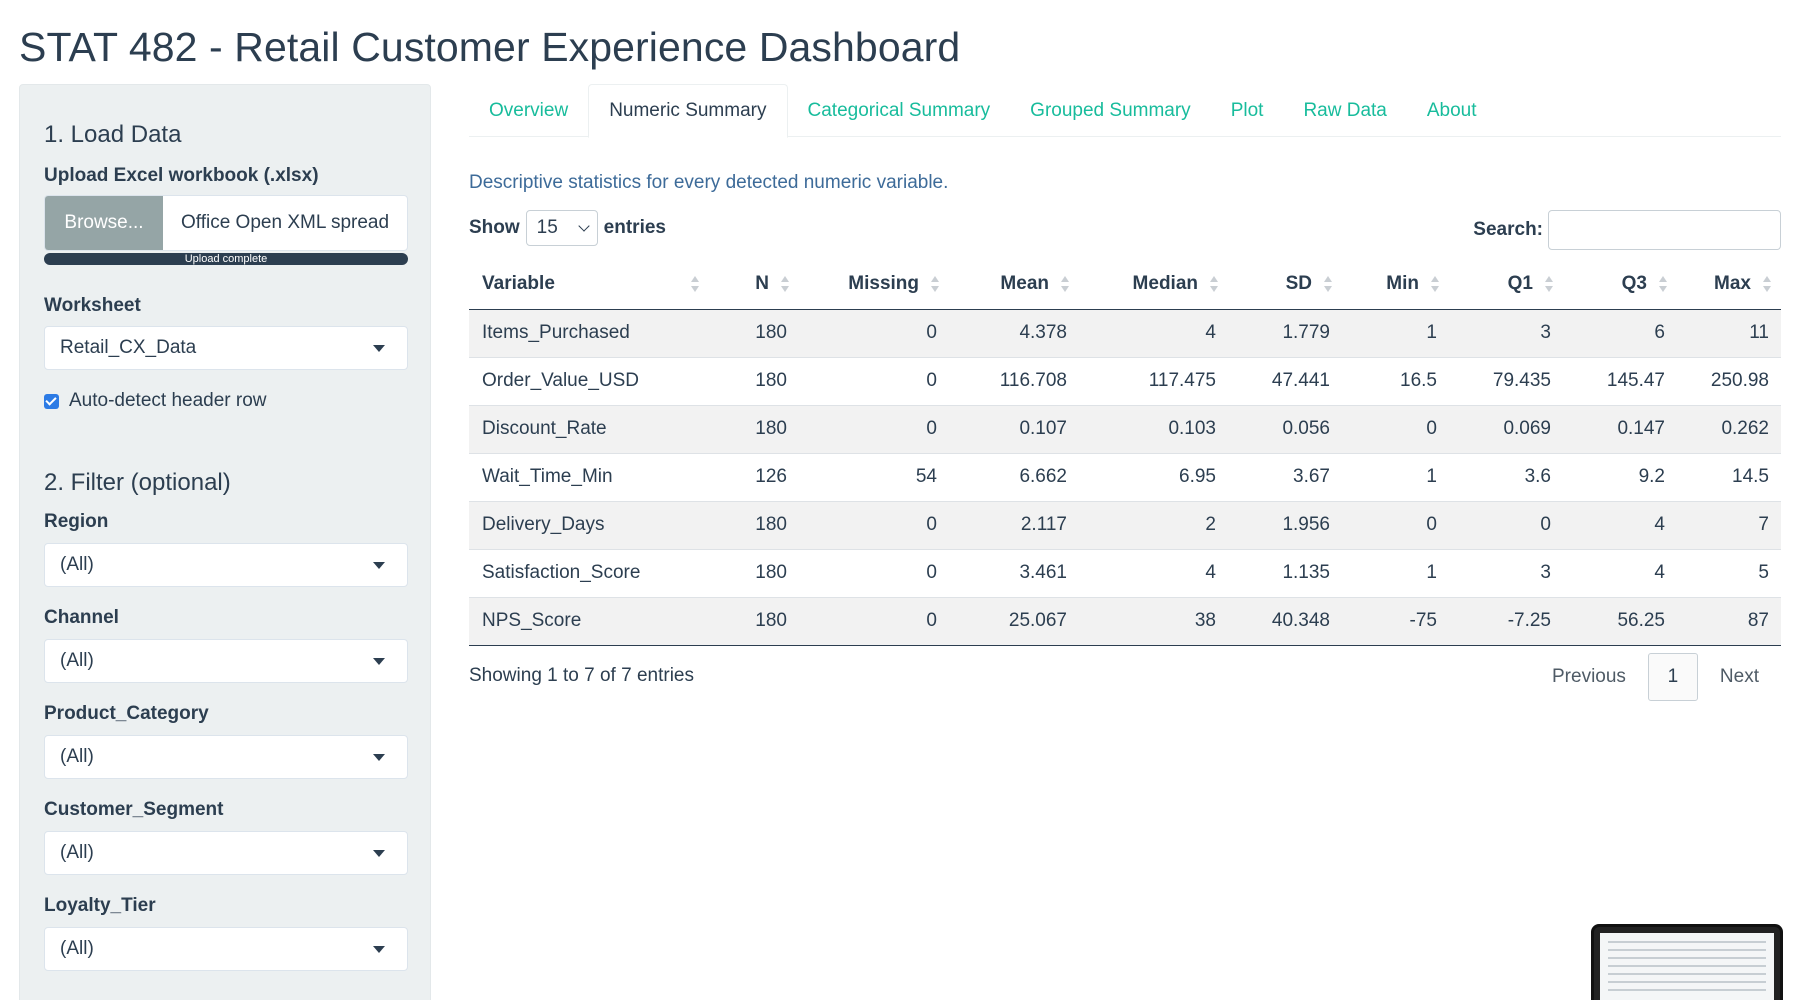 The width and height of the screenshot is (1800, 1000). What do you see at coordinates (1014, 524) in the screenshot?
I see `cell-mean: 2.117` at bounding box center [1014, 524].